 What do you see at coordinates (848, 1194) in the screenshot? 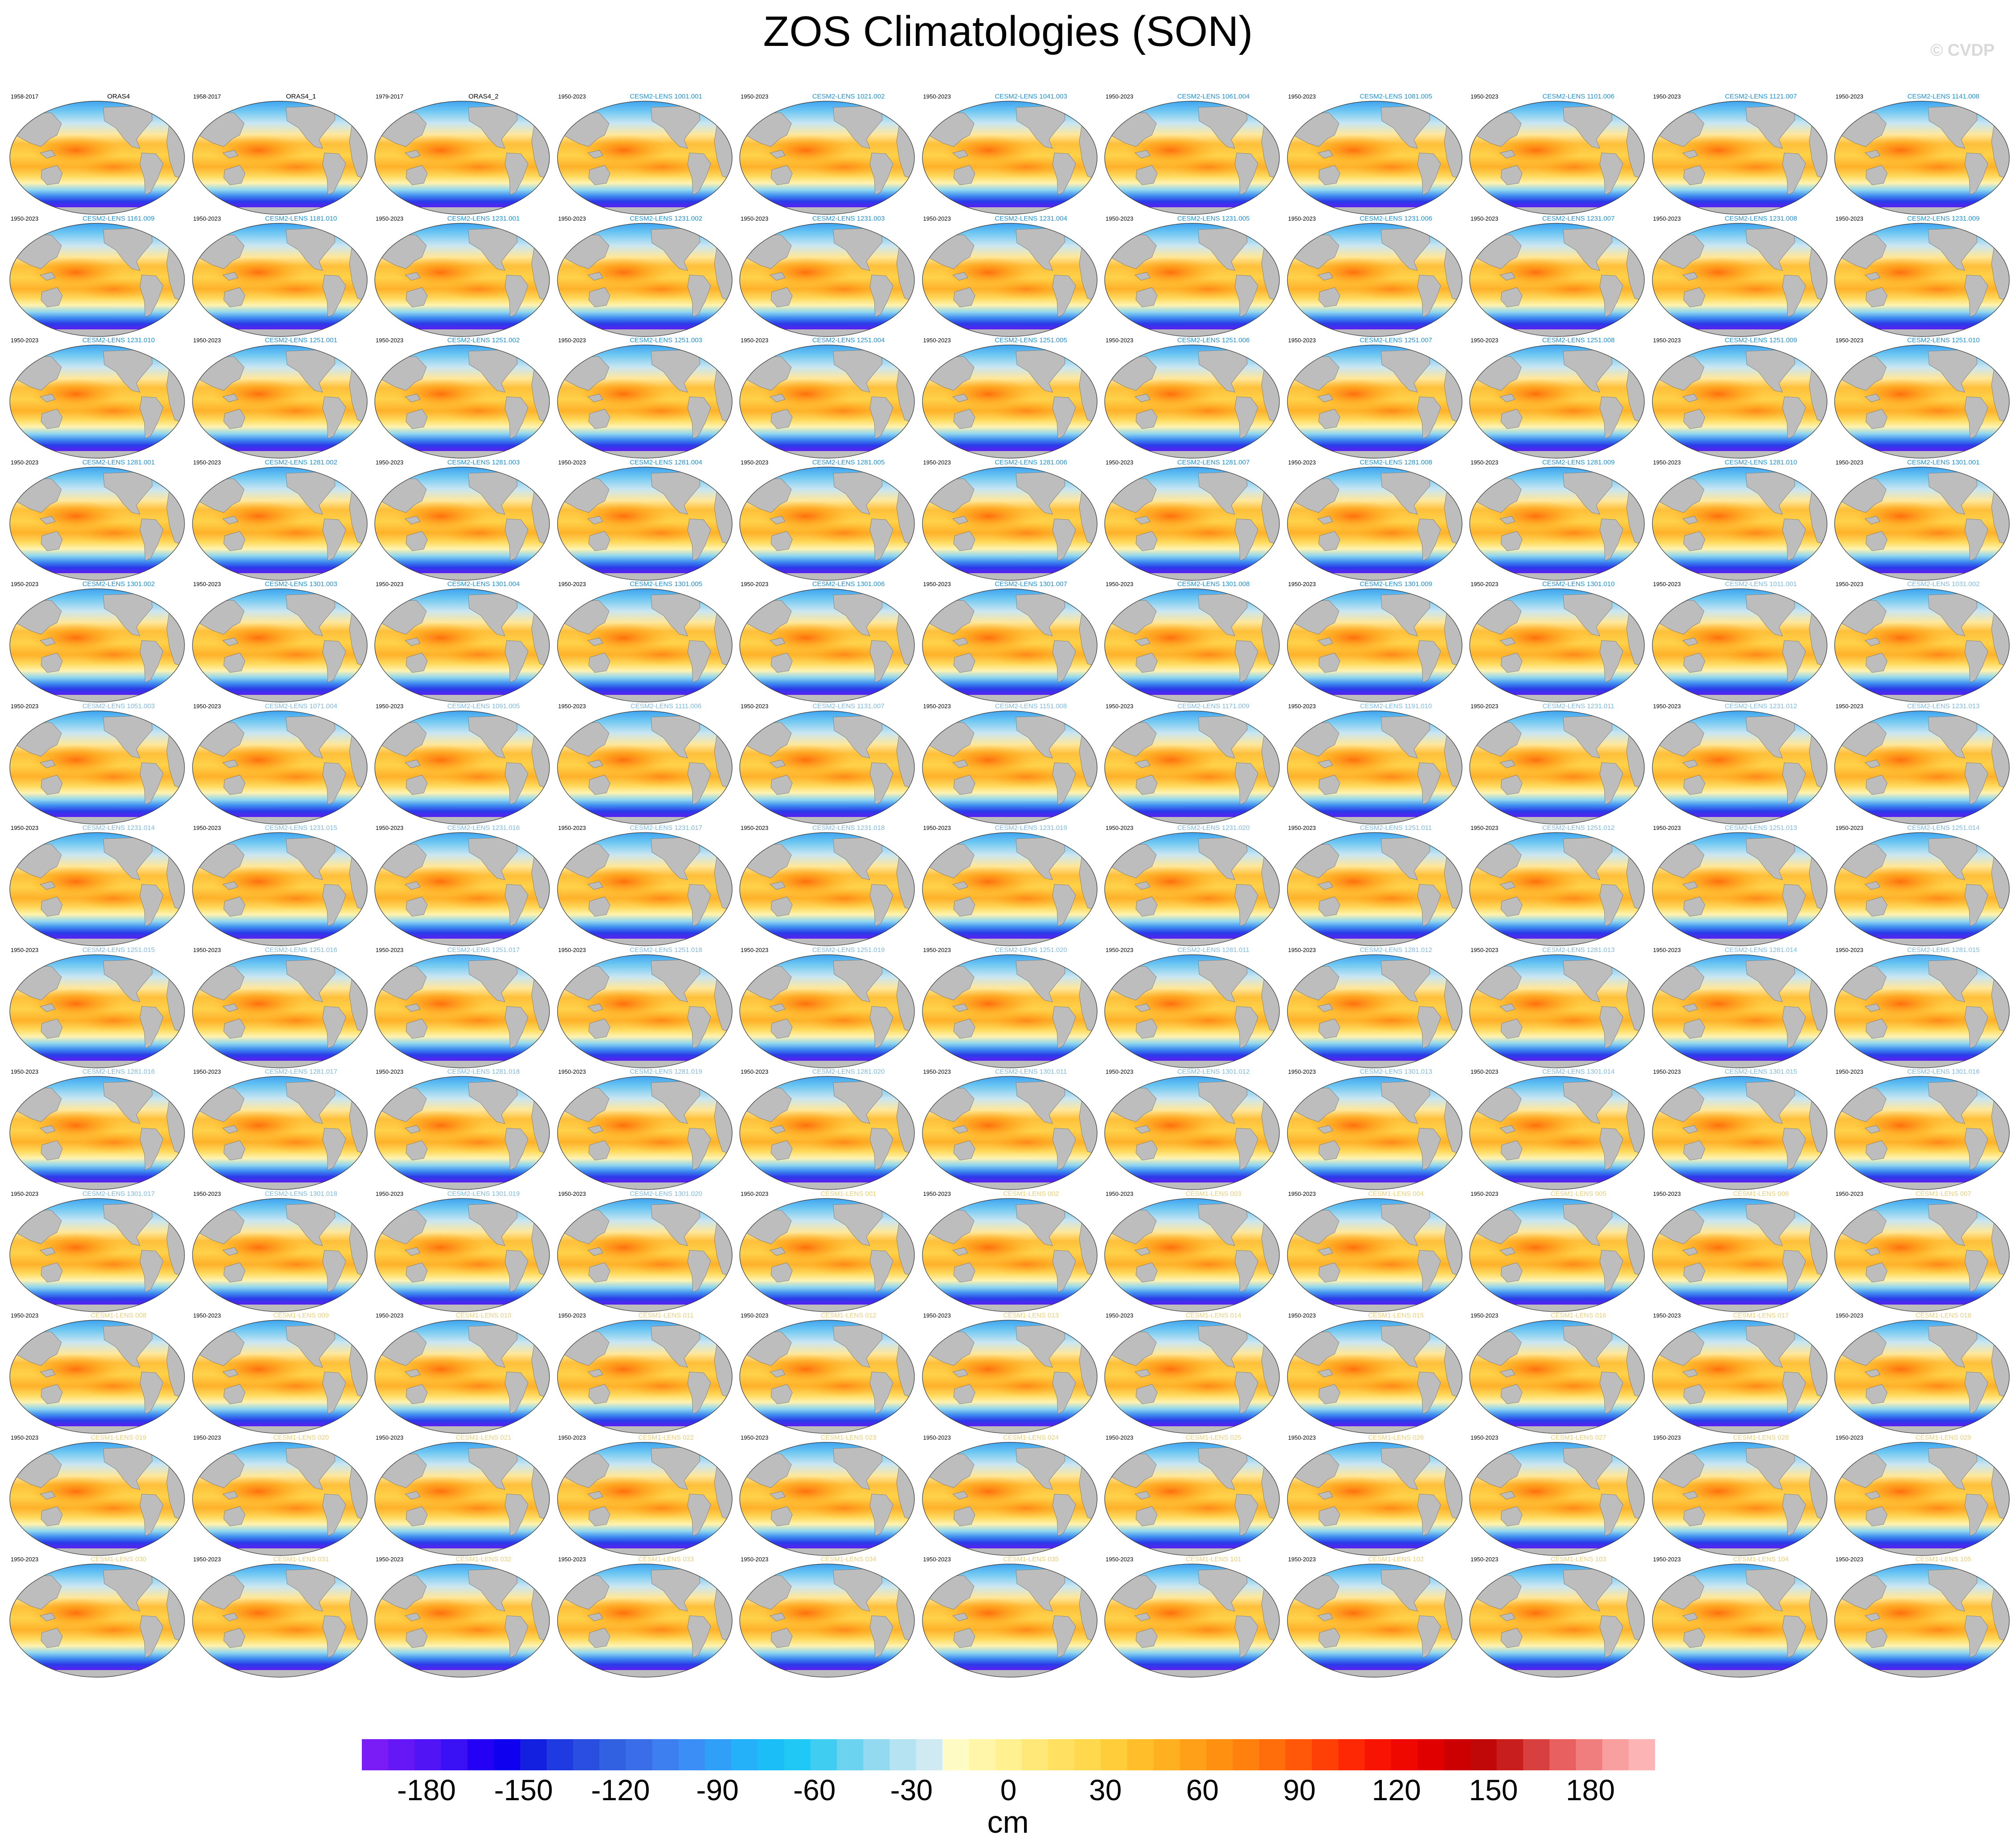
I see `panel-title: CESM1-LENS 001` at bounding box center [848, 1194].